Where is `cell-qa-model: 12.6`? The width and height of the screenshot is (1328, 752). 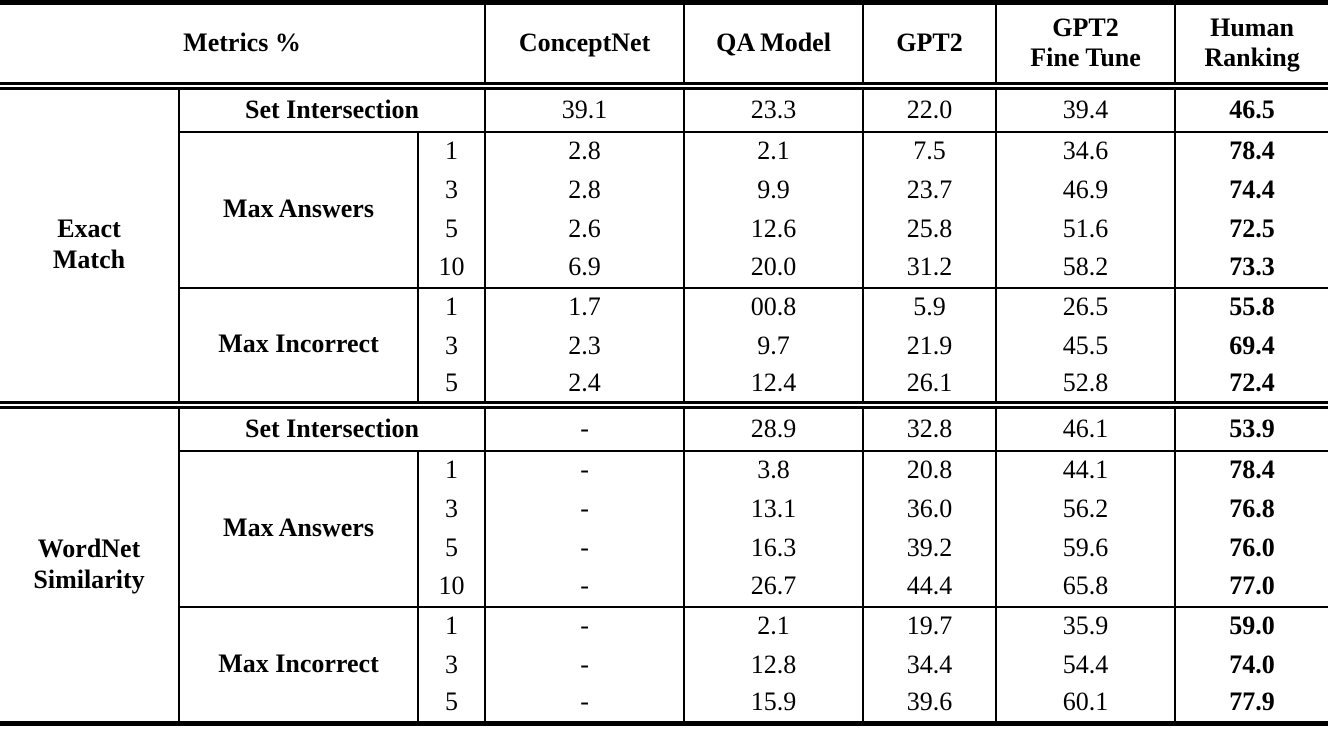 cell-qa-model: 12.6 is located at coordinates (773, 229).